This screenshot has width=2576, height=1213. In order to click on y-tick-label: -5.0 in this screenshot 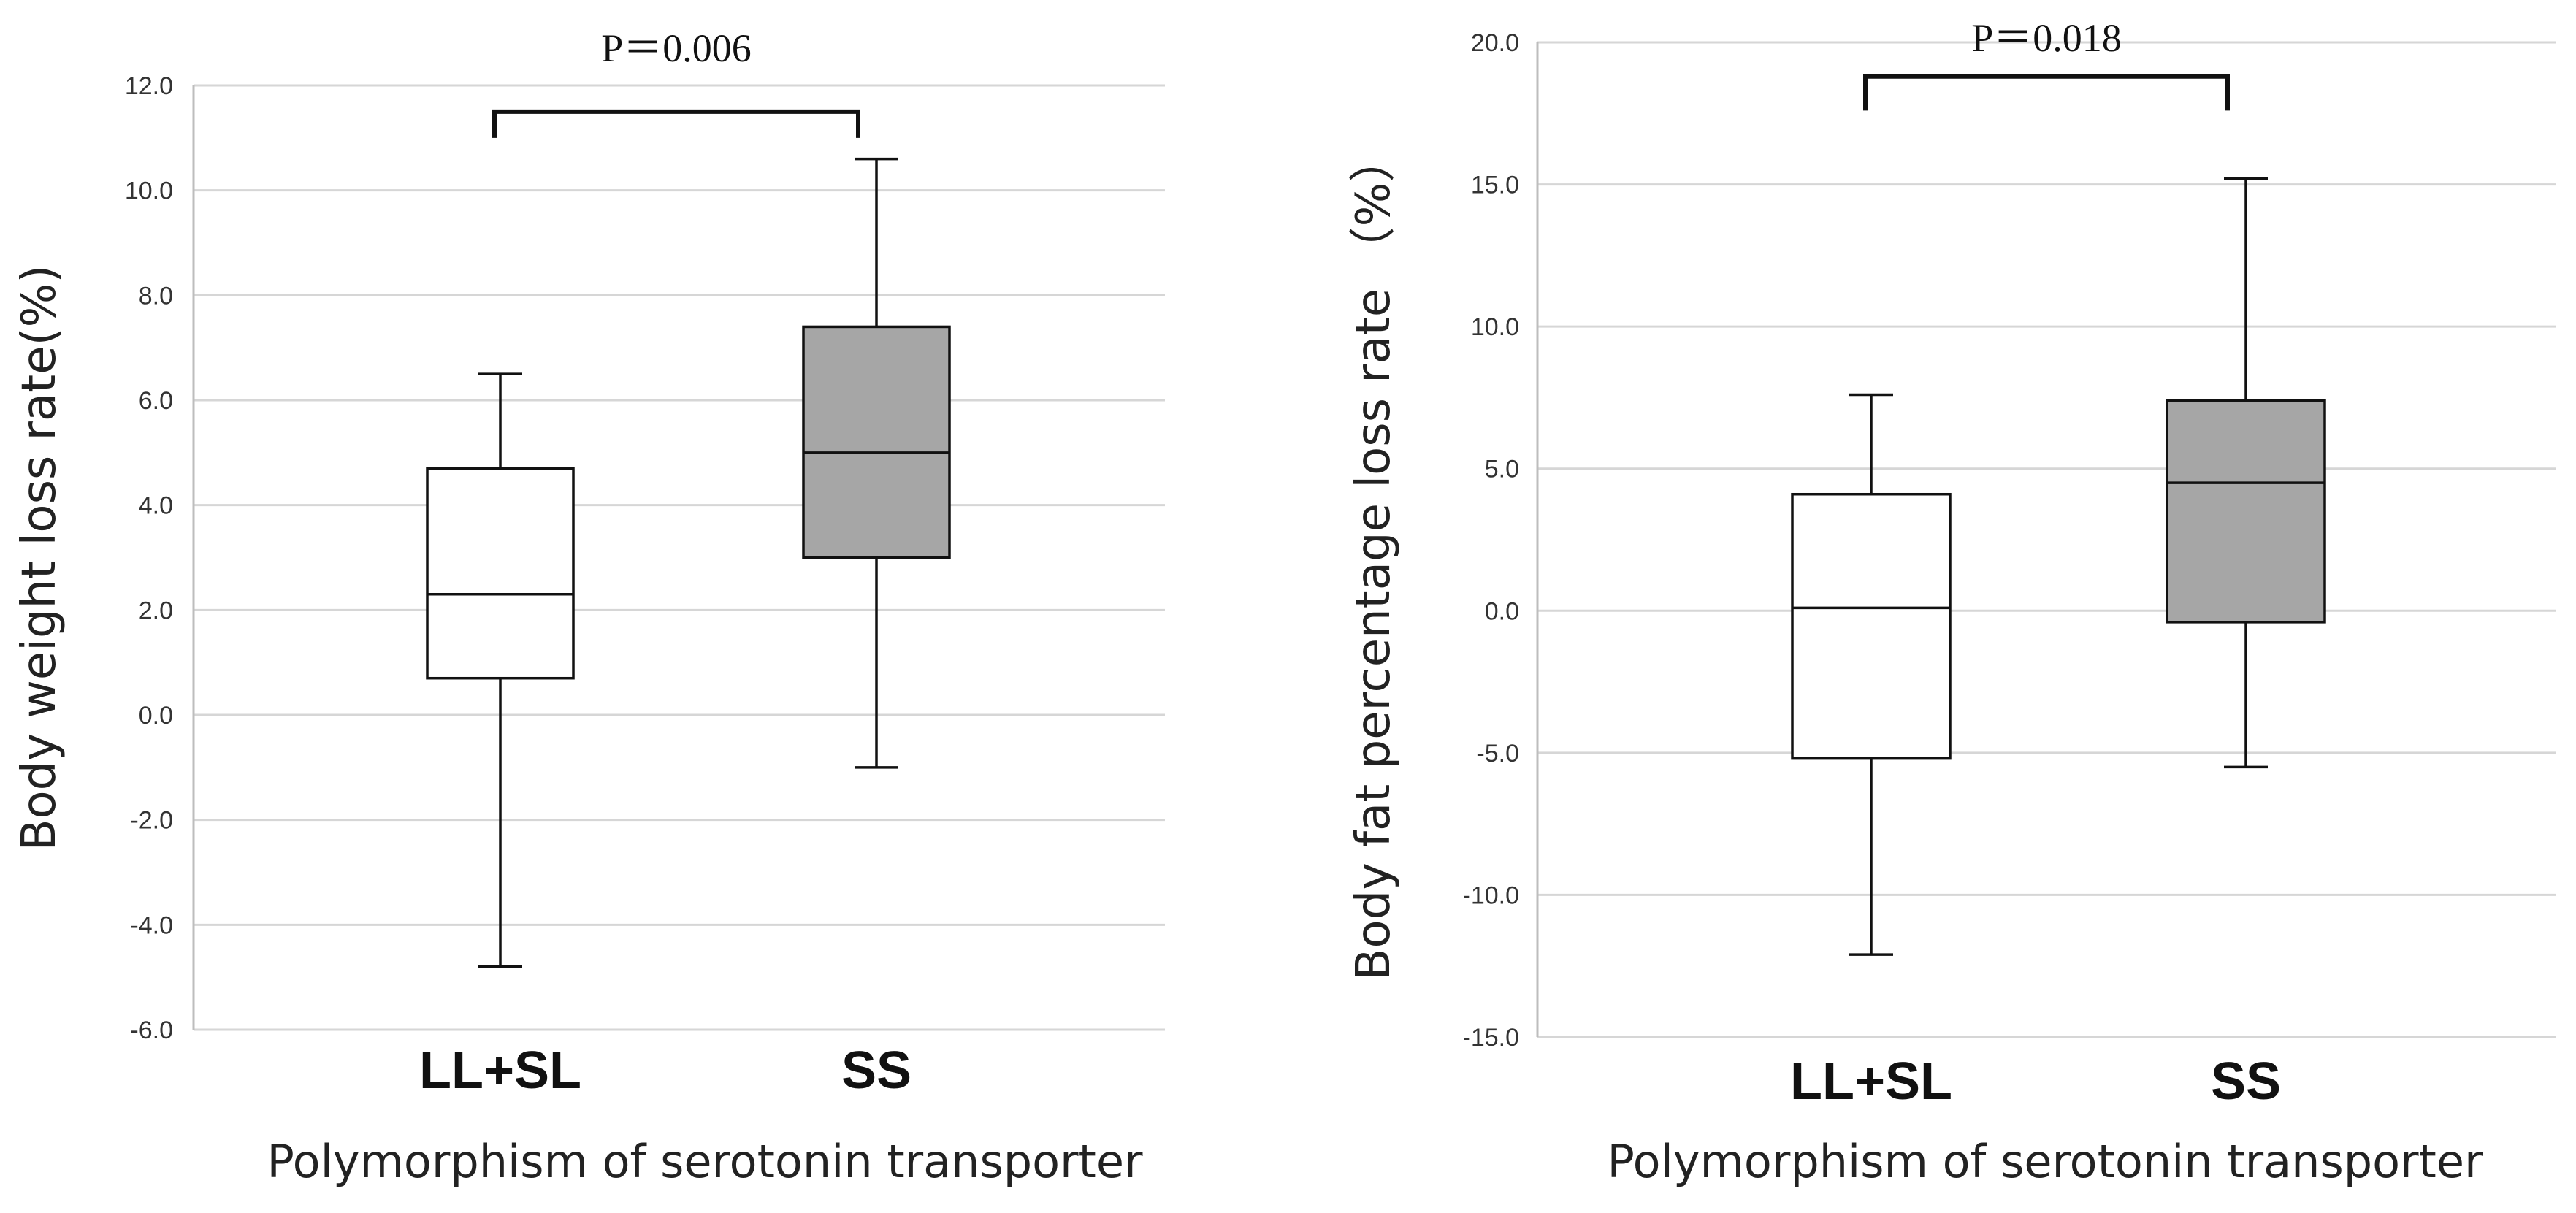, I will do `click(1497, 754)`.